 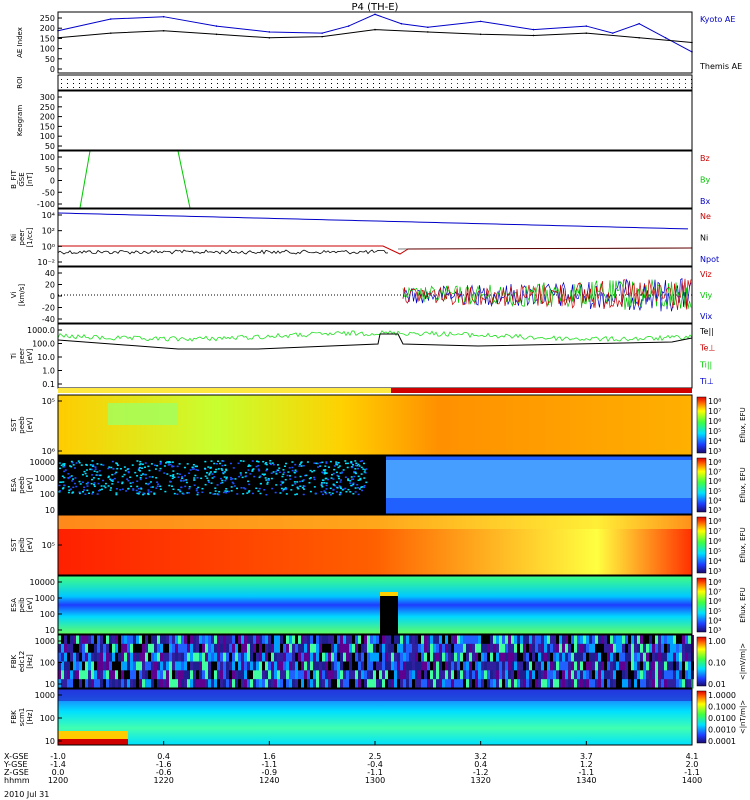 I want to click on y-axis-label: SST peib [eV], so click(x=22, y=545).